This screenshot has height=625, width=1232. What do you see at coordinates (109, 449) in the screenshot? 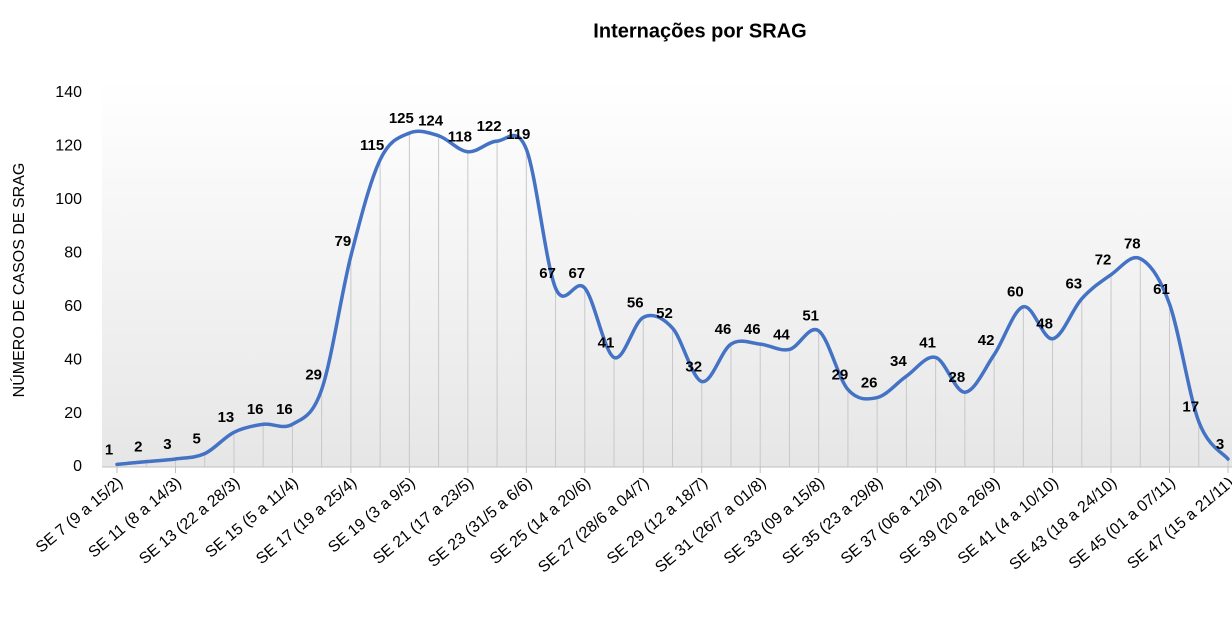
I see `data-label: 1` at bounding box center [109, 449].